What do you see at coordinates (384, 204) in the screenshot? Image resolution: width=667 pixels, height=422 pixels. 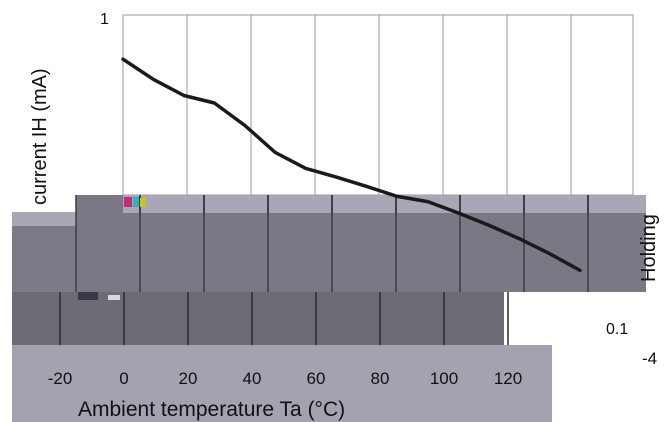 I see `overlay-band-top` at bounding box center [384, 204].